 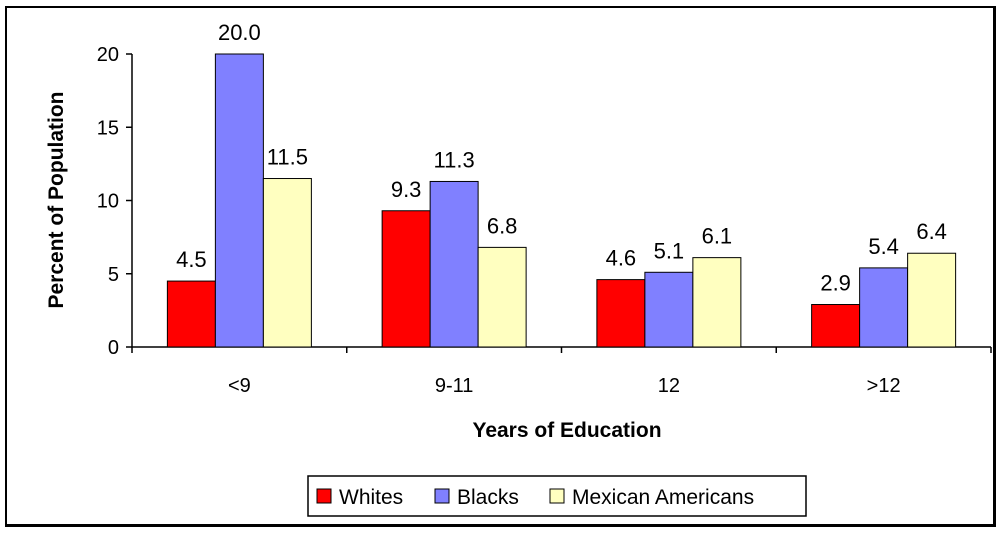 I want to click on data-label: 11.3, so click(x=454, y=159).